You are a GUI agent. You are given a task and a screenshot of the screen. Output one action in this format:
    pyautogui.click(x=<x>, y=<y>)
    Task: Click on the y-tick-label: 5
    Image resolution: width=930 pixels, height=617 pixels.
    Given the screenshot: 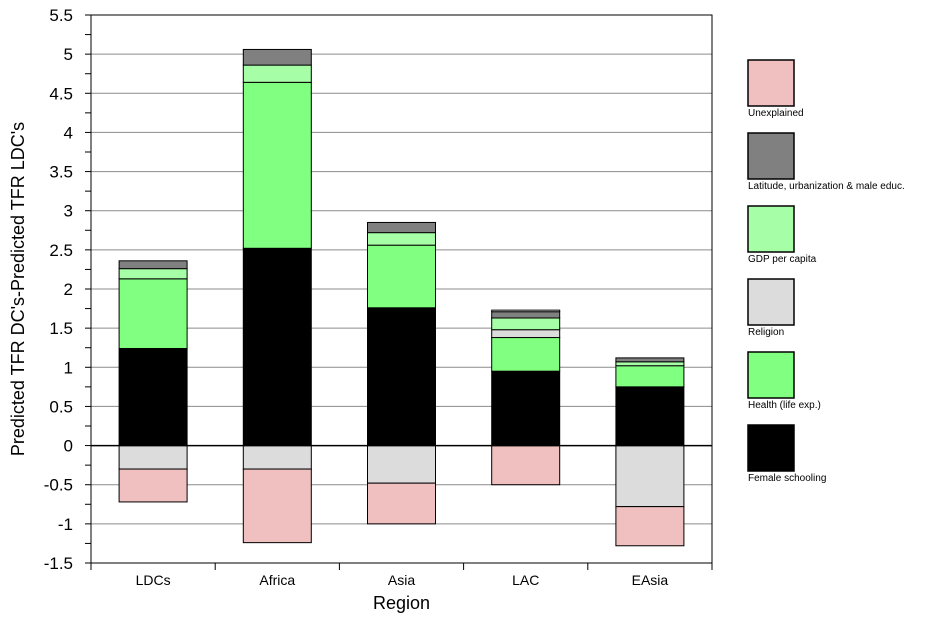 What is the action you would take?
    pyautogui.click(x=68, y=54)
    